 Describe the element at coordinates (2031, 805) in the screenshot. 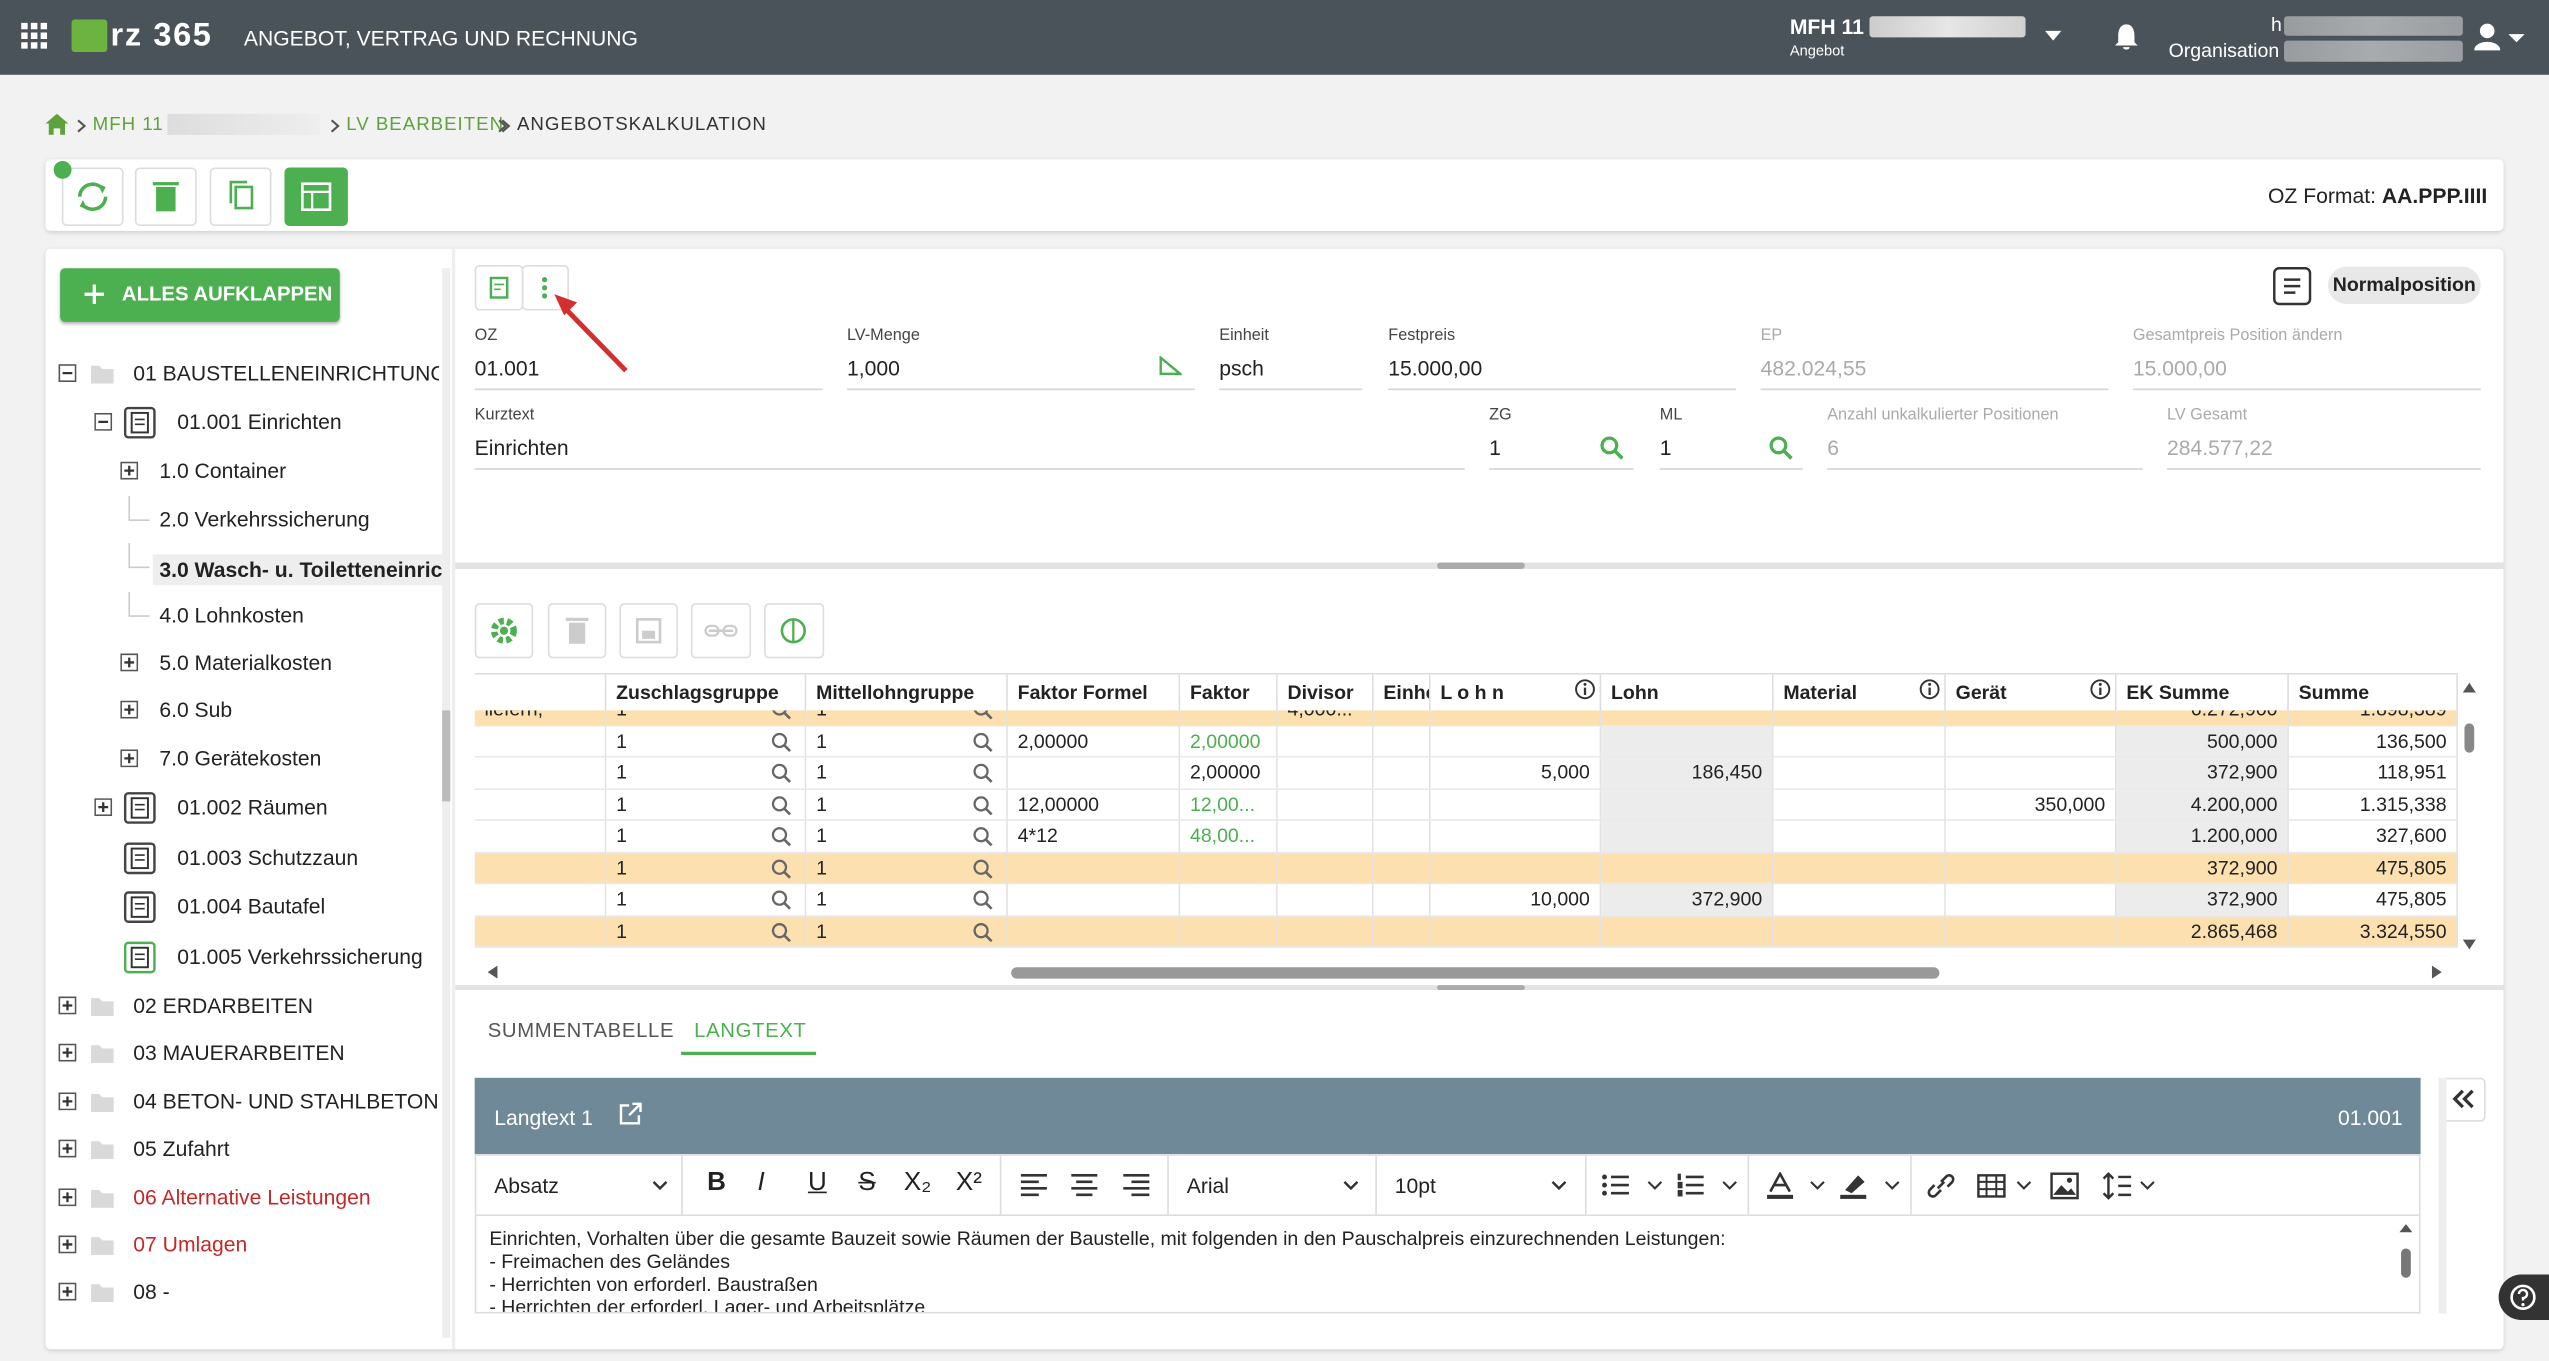

I see `grid-cell: 350,000` at that location.